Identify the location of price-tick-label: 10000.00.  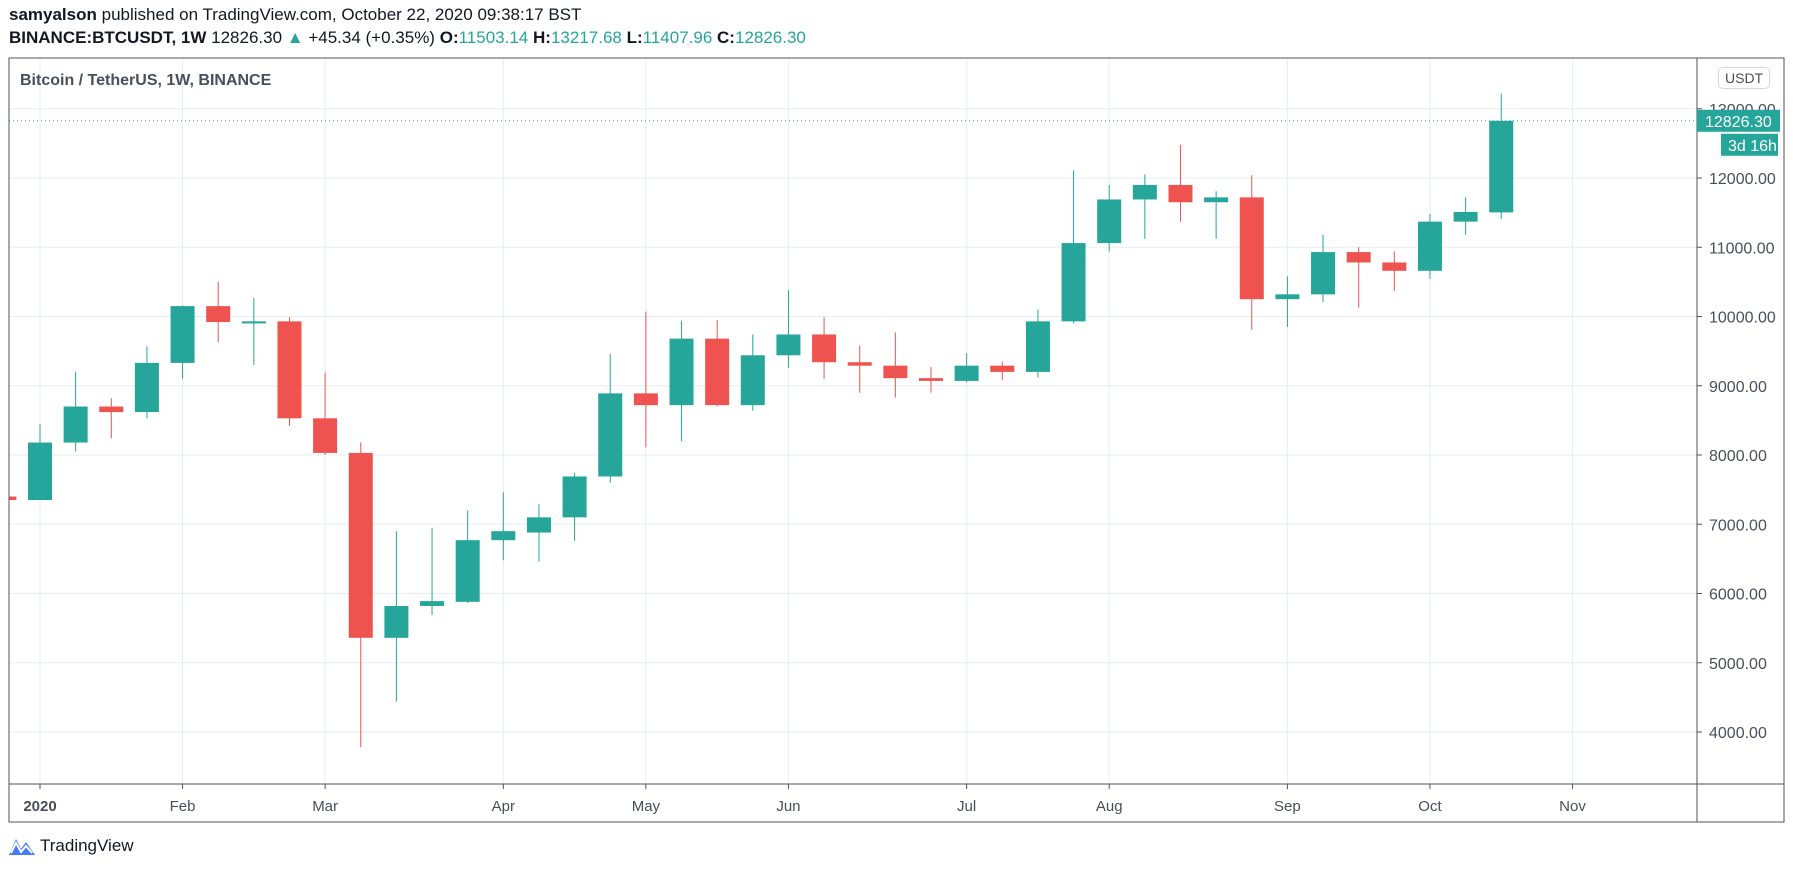
(1742, 318).